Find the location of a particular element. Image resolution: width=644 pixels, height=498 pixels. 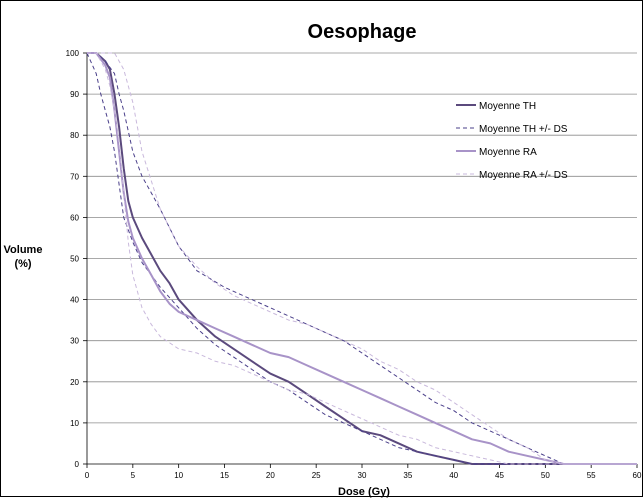

y-tick-label: 0 is located at coordinates (77, 464).